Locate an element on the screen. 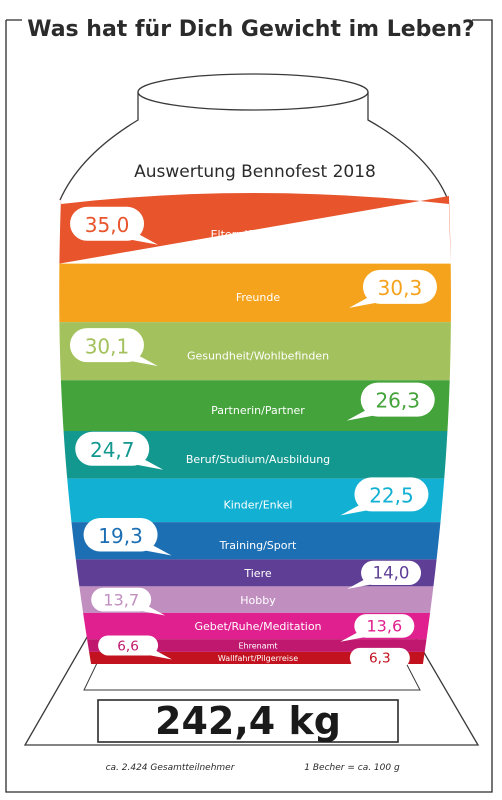 The width and height of the screenshot is (502, 800). value-label-11: 6,6 is located at coordinates (128, 646).